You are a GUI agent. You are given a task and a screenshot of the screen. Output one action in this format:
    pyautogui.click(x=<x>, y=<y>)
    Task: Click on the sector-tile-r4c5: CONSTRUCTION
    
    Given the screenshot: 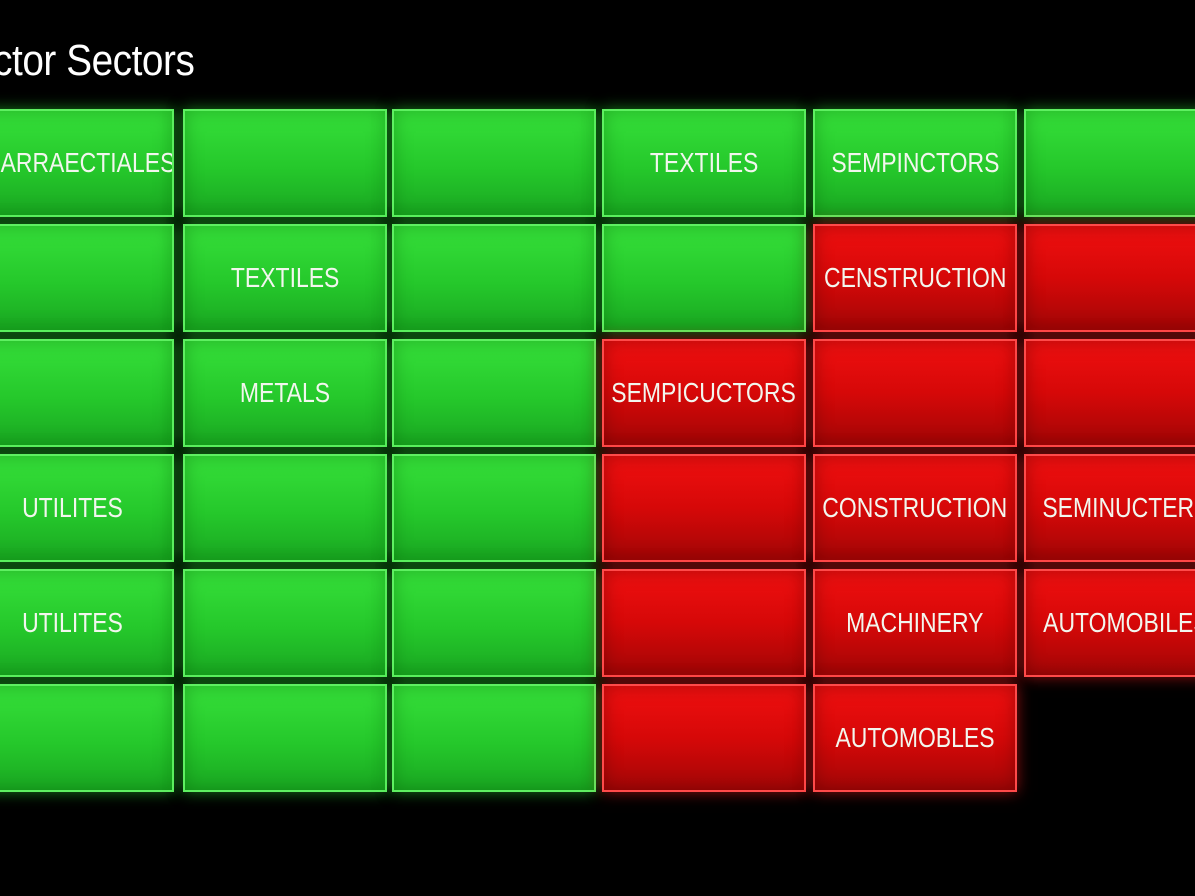 What is the action you would take?
    pyautogui.click(x=915, y=508)
    